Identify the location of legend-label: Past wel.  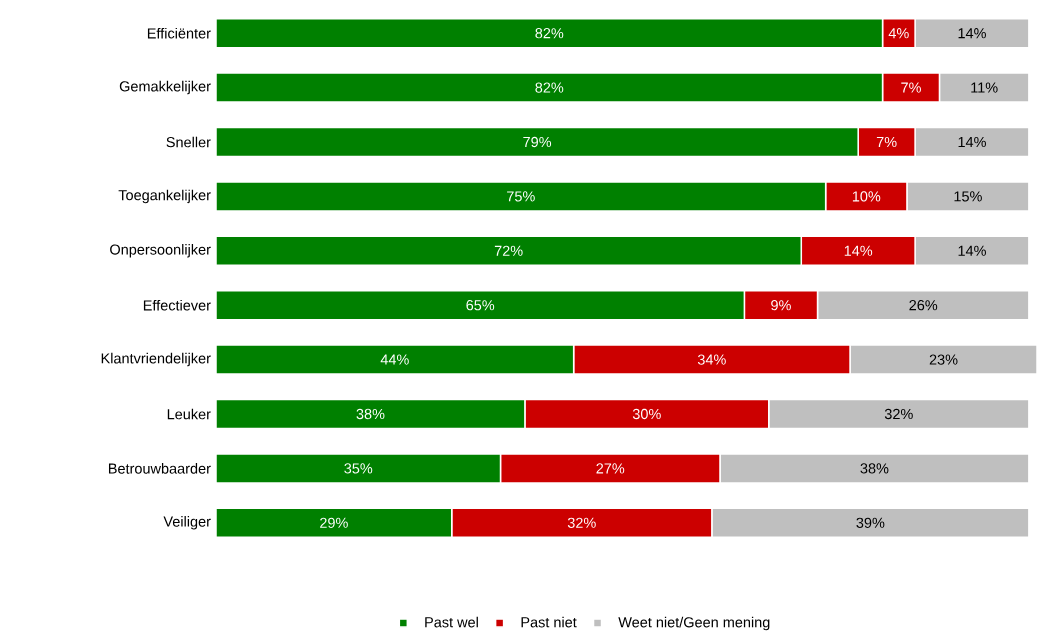
(451, 622).